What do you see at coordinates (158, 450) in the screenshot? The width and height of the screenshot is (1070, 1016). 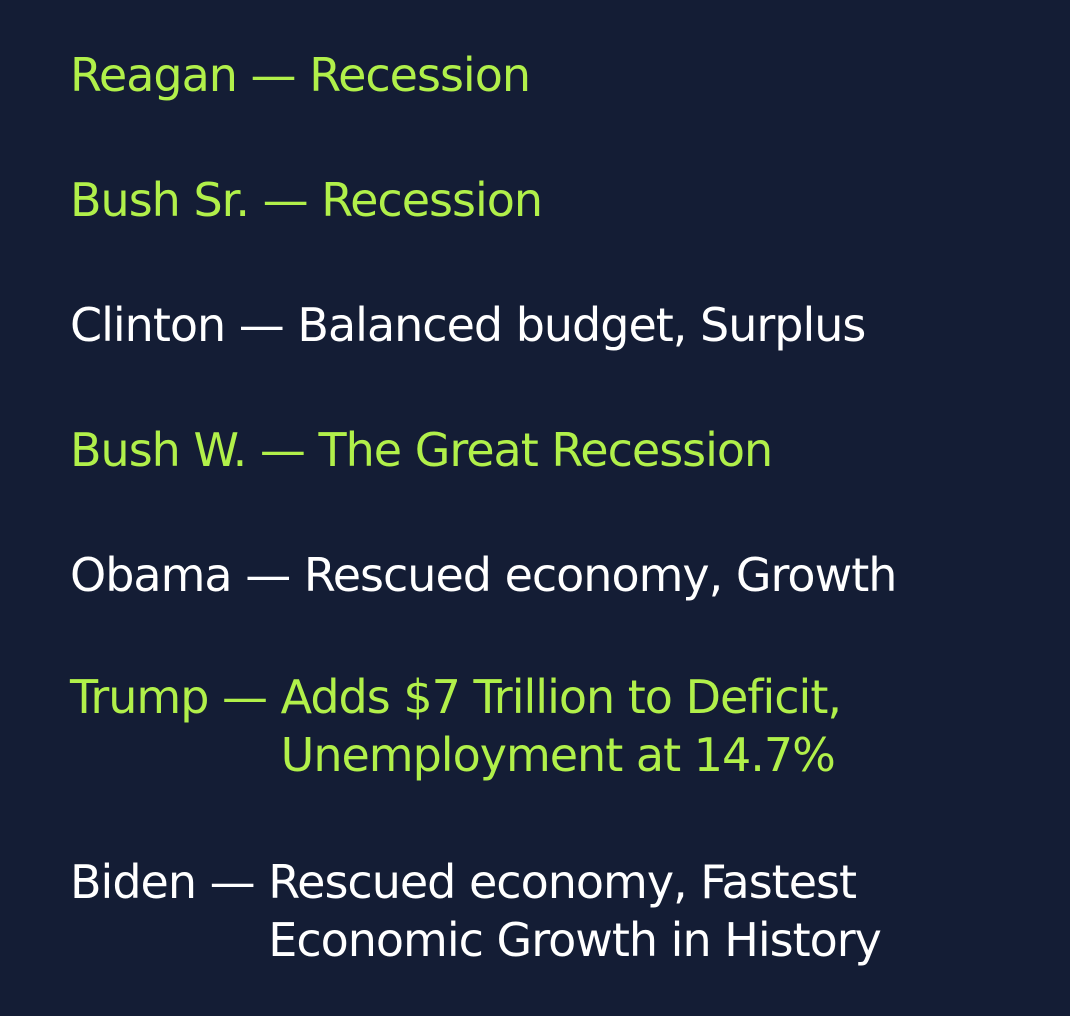 I see `president-name: Bush W.` at bounding box center [158, 450].